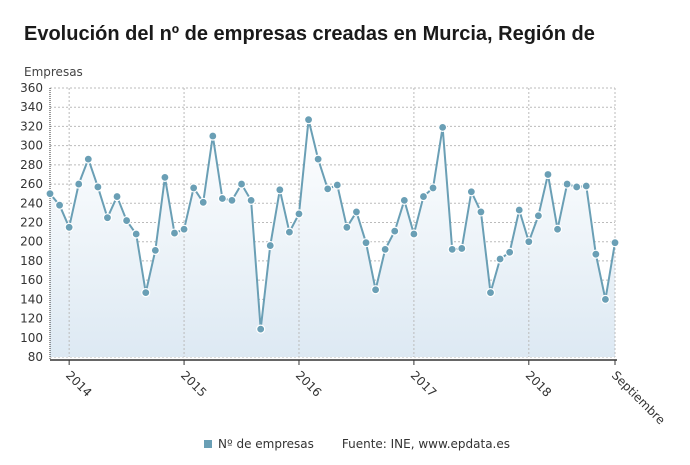 The image size is (690, 465). Describe the element at coordinates (308, 383) in the screenshot. I see `x-tick-label: 2016` at that location.